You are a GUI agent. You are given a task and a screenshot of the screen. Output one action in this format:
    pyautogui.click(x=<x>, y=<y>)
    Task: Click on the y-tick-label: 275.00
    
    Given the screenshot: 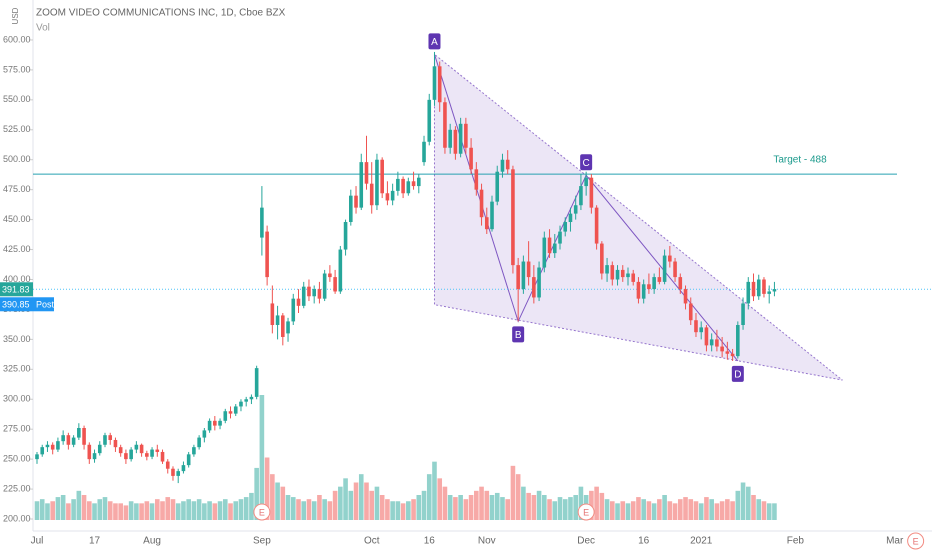 What is the action you would take?
    pyautogui.click(x=17, y=429)
    